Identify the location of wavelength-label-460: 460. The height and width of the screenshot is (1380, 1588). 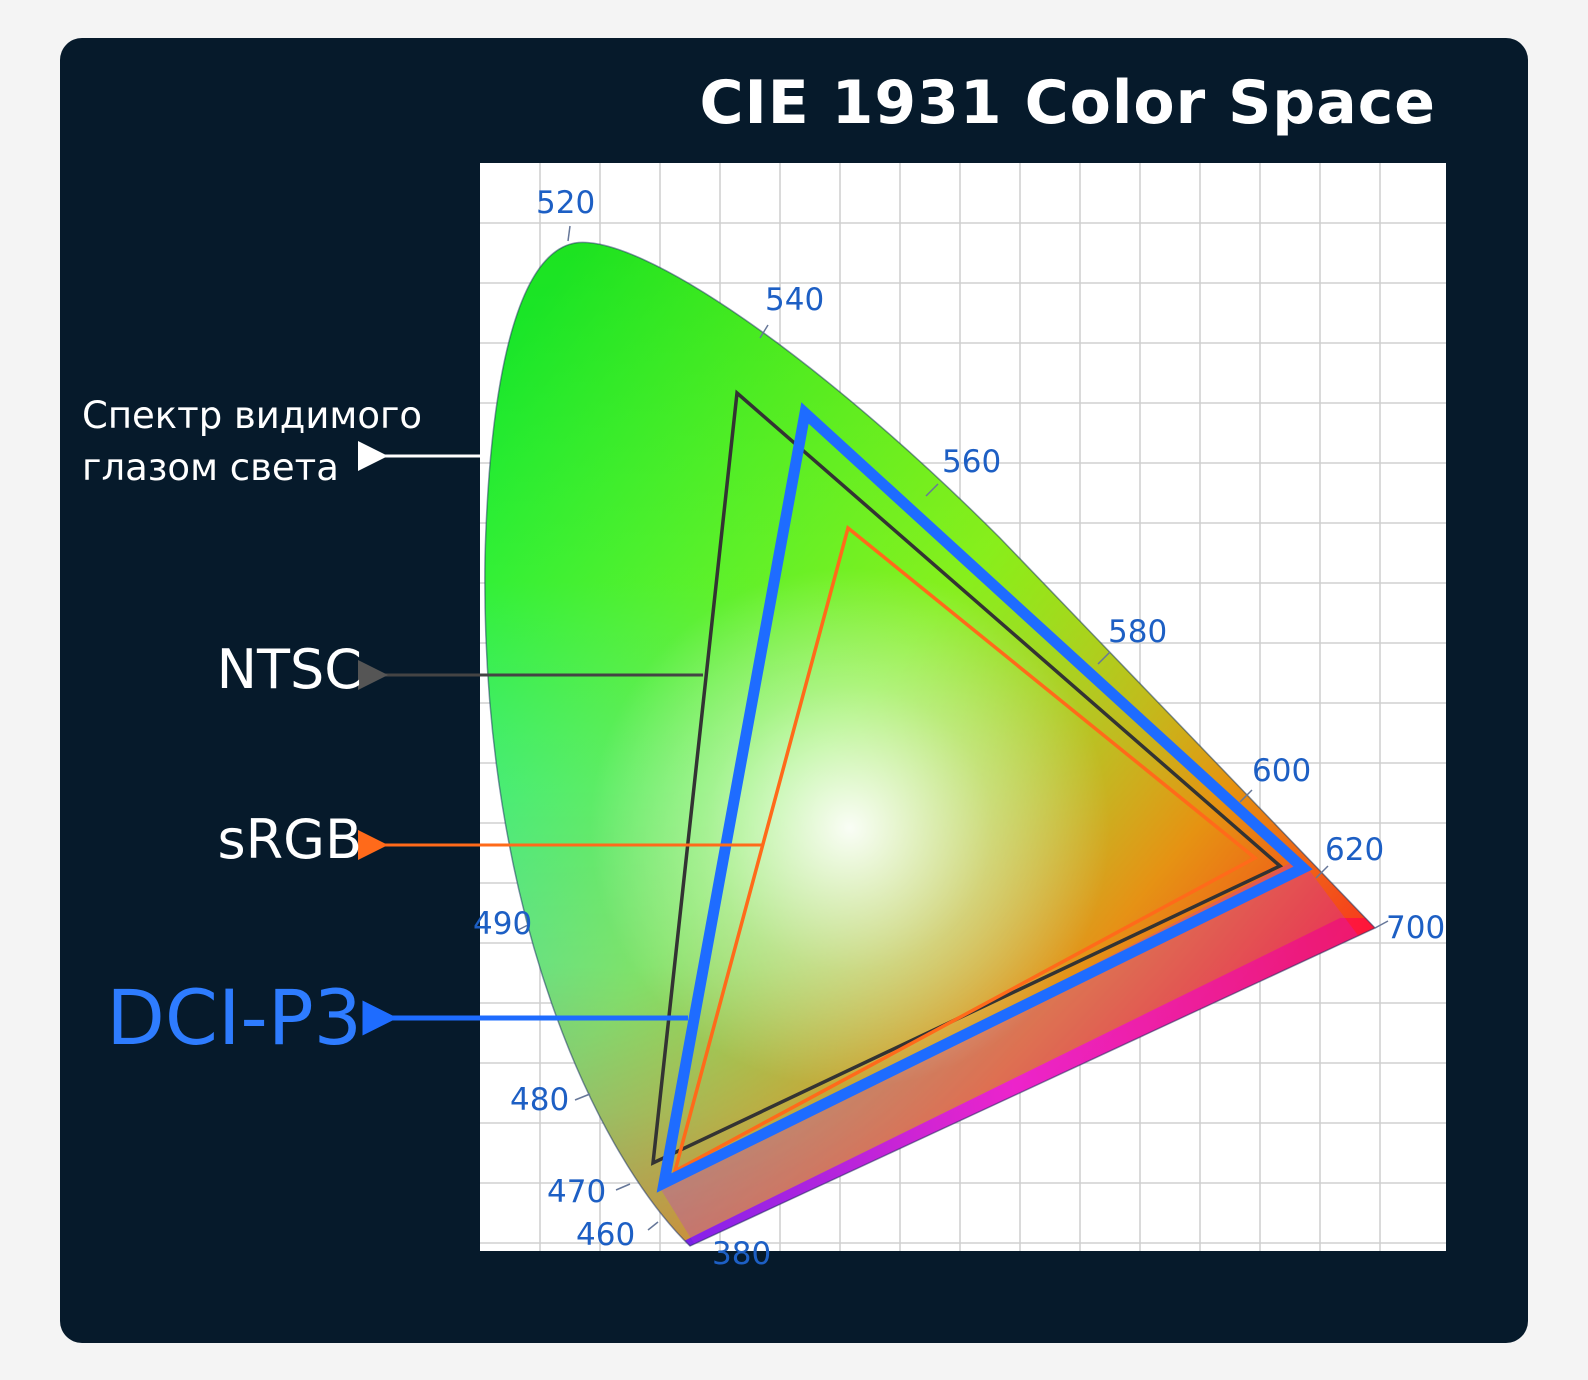
(605, 1235).